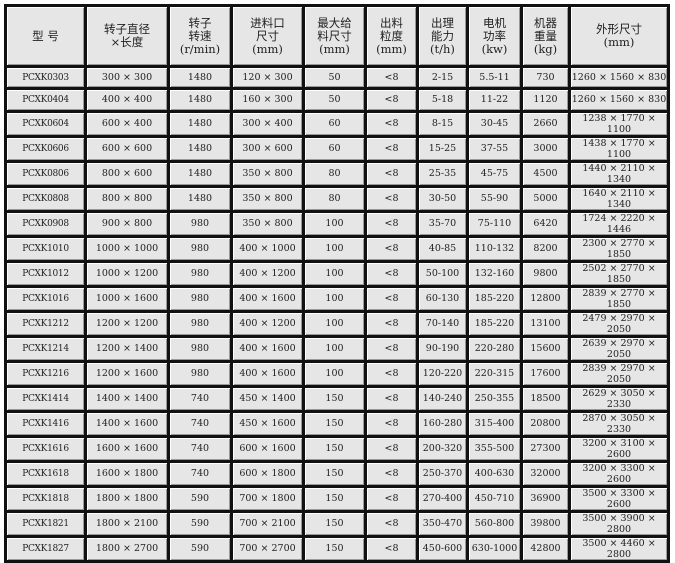 This screenshot has width=675, height=563. I want to click on cell-motor-power: 355-500, so click(494, 448).